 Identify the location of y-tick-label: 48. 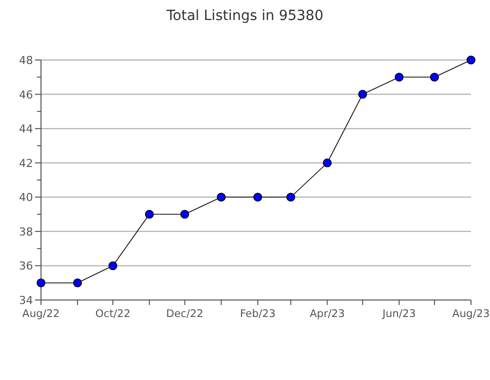
(26, 60).